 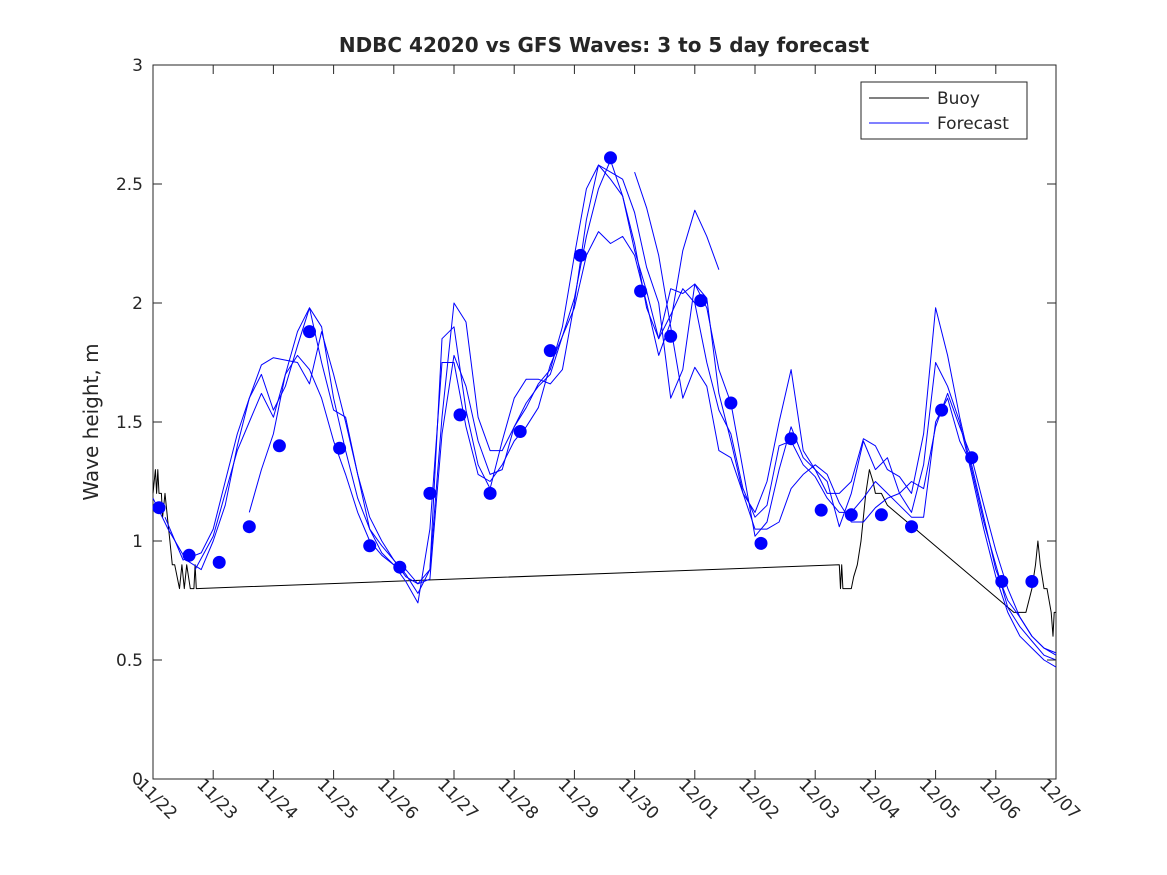 What do you see at coordinates (879, 799) in the screenshot?
I see `x-tick-label: 12/04` at bounding box center [879, 799].